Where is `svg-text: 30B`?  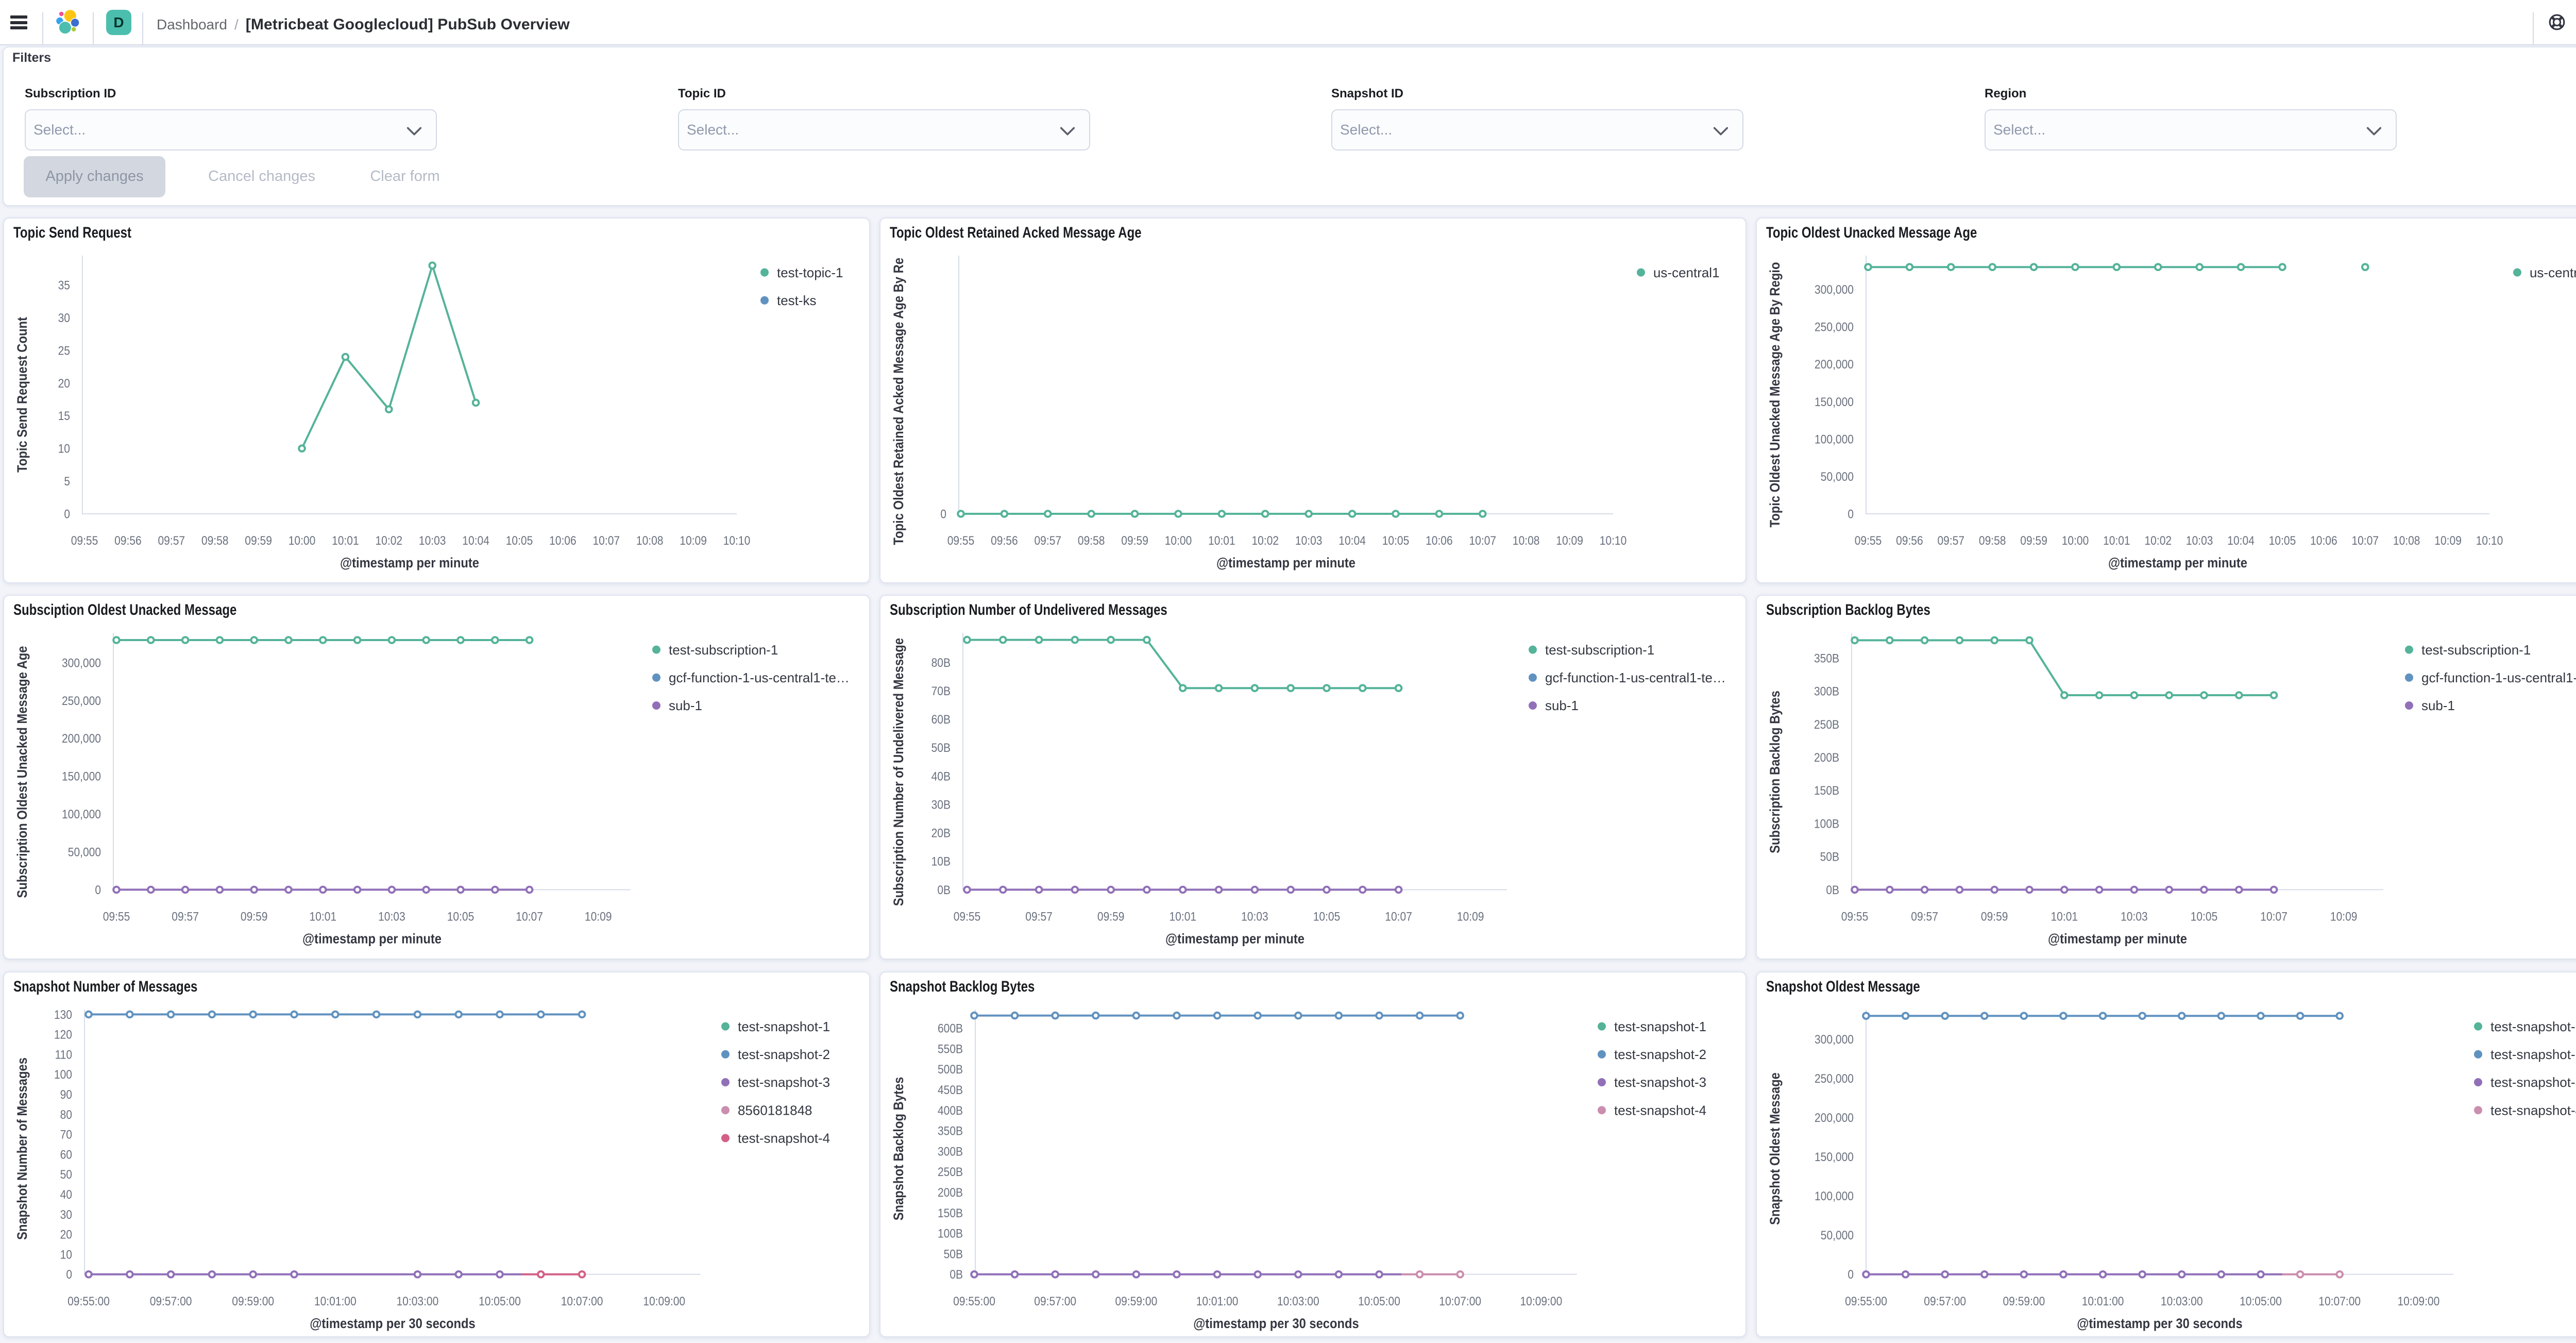 svg-text: 30B is located at coordinates (941, 805).